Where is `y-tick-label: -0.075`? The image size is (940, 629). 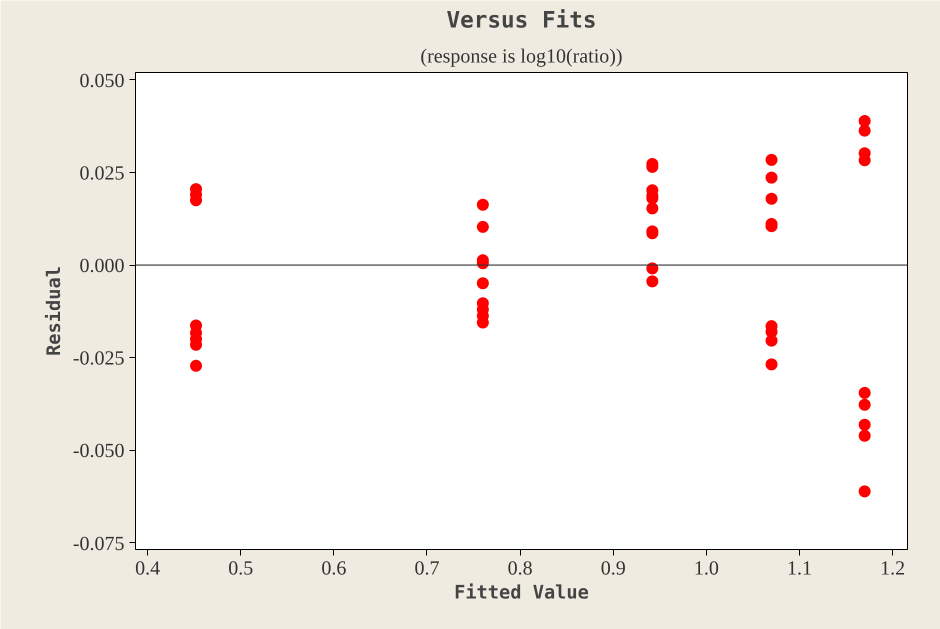 y-tick-label: -0.075 is located at coordinates (98, 543).